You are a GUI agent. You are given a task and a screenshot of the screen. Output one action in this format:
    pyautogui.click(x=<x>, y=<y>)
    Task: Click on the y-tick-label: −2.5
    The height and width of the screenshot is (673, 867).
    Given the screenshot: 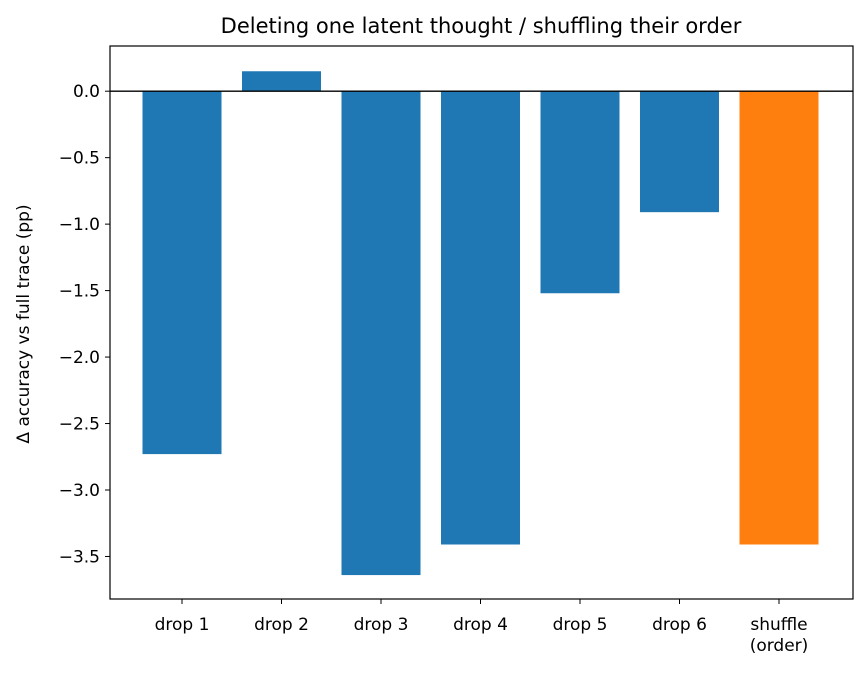 What is the action you would take?
    pyautogui.click(x=79, y=425)
    